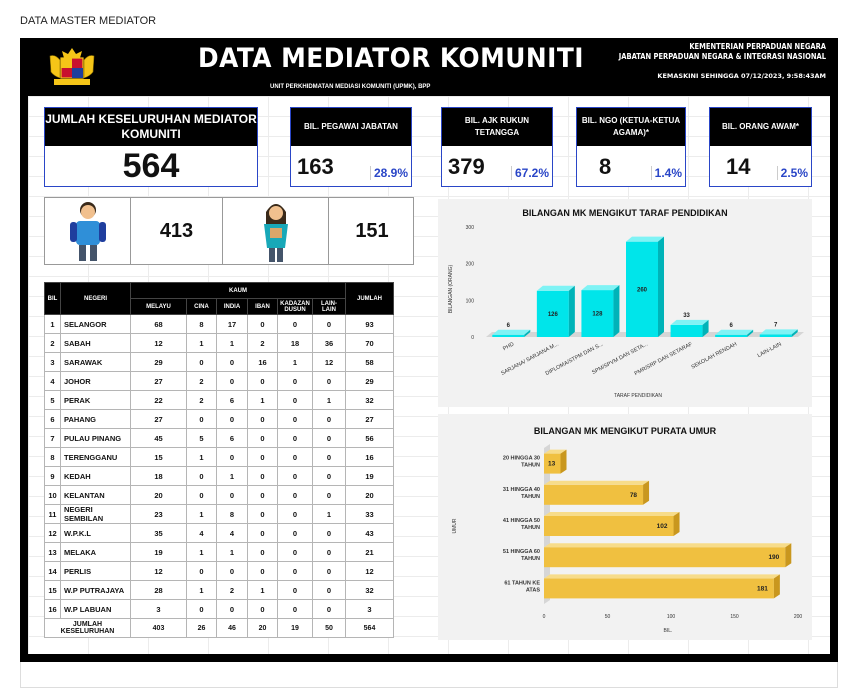  I want to click on x-tick-label: PHD, so click(508, 346).